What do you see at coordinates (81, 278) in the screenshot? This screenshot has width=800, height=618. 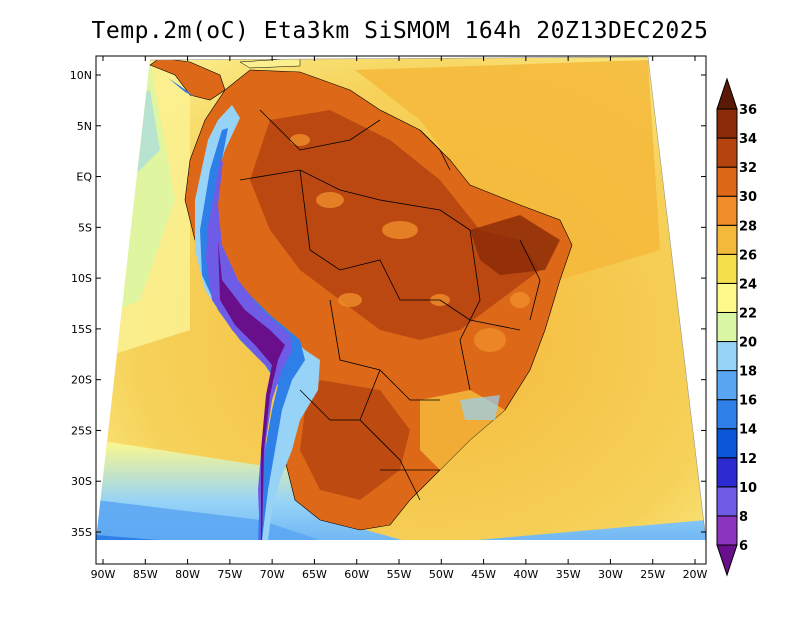 I see `lat-label: 10S` at bounding box center [81, 278].